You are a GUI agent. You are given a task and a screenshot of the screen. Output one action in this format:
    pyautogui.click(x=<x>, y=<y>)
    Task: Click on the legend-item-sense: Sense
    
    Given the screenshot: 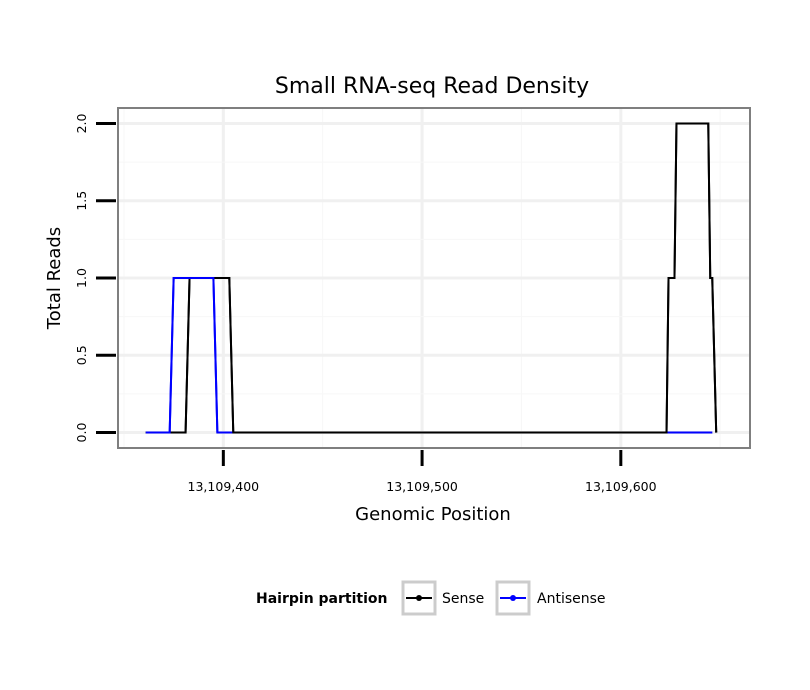 What is the action you would take?
    pyautogui.click(x=442, y=598)
    